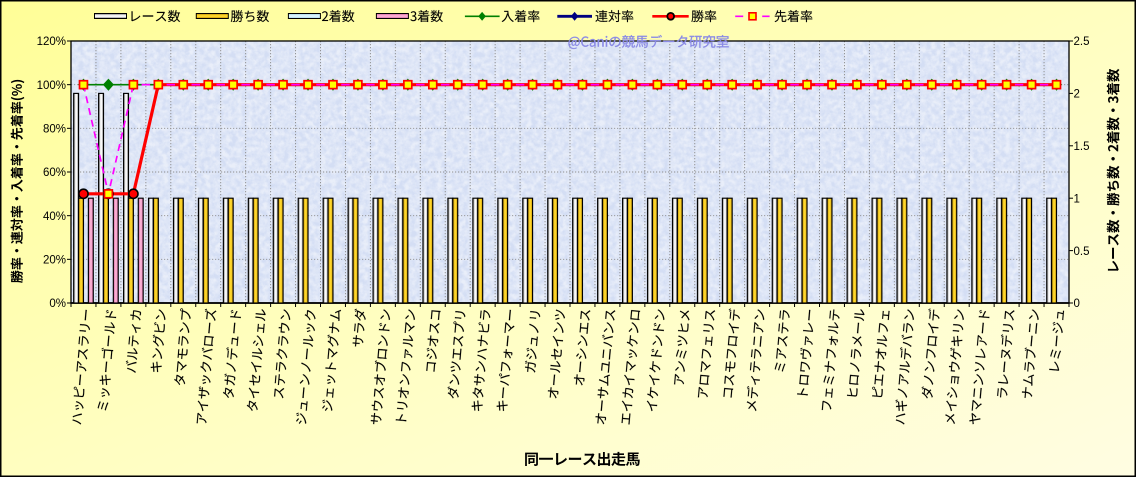 The image size is (1136, 477). I want to click on svg-text: 20%, so click(54, 261).